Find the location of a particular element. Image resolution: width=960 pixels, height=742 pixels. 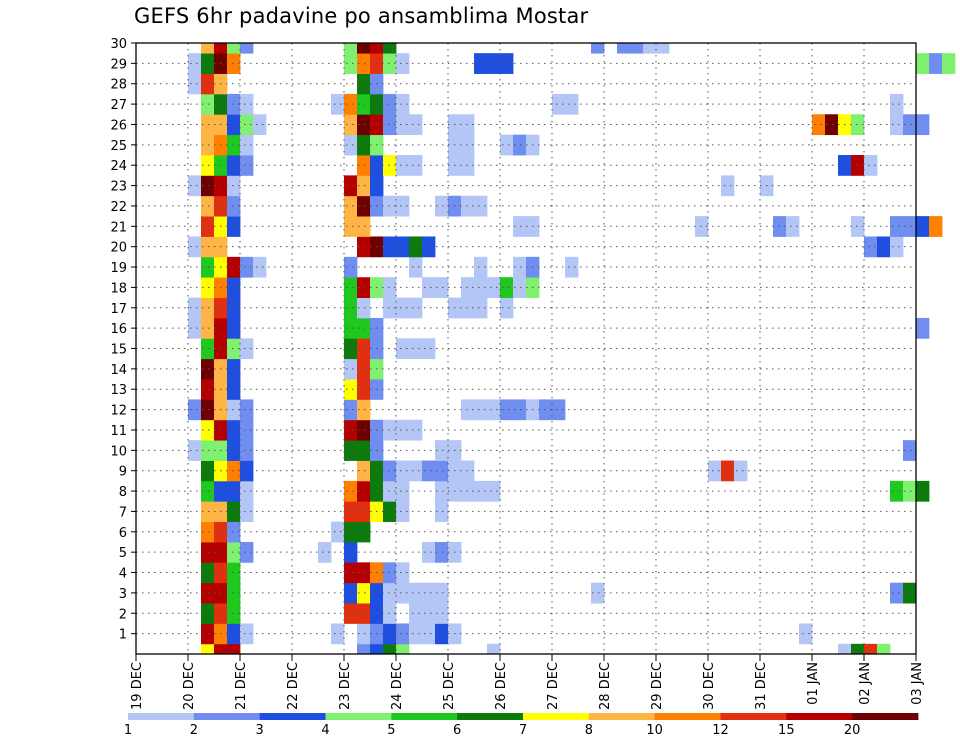

x-tick-label: 27 DEC is located at coordinates (553, 686).